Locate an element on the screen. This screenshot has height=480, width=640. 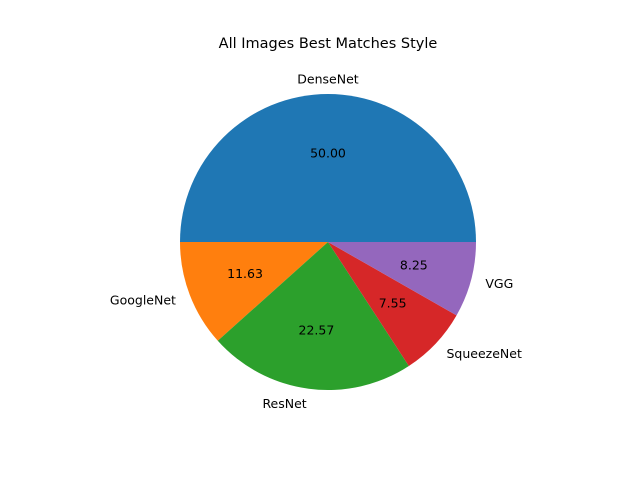
slice-label-densenet: DenseNet is located at coordinates (327, 79).